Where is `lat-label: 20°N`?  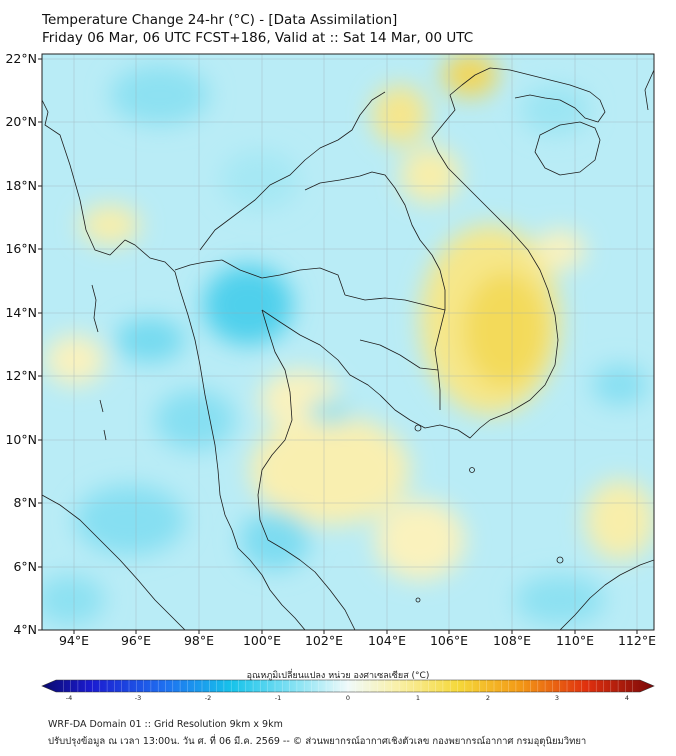
lat-label: 20°N is located at coordinates (21, 121).